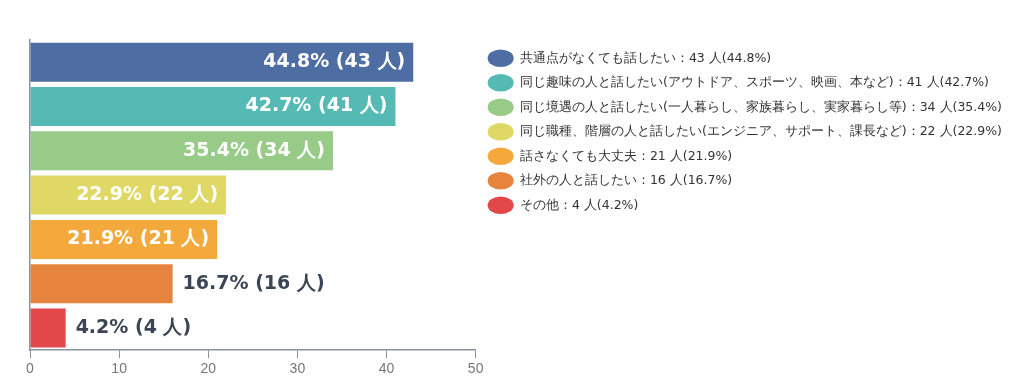 The height and width of the screenshot is (391, 1020). Describe the element at coordinates (147, 193) in the screenshot. I see `data-label: 22.9% (22 人)` at that location.